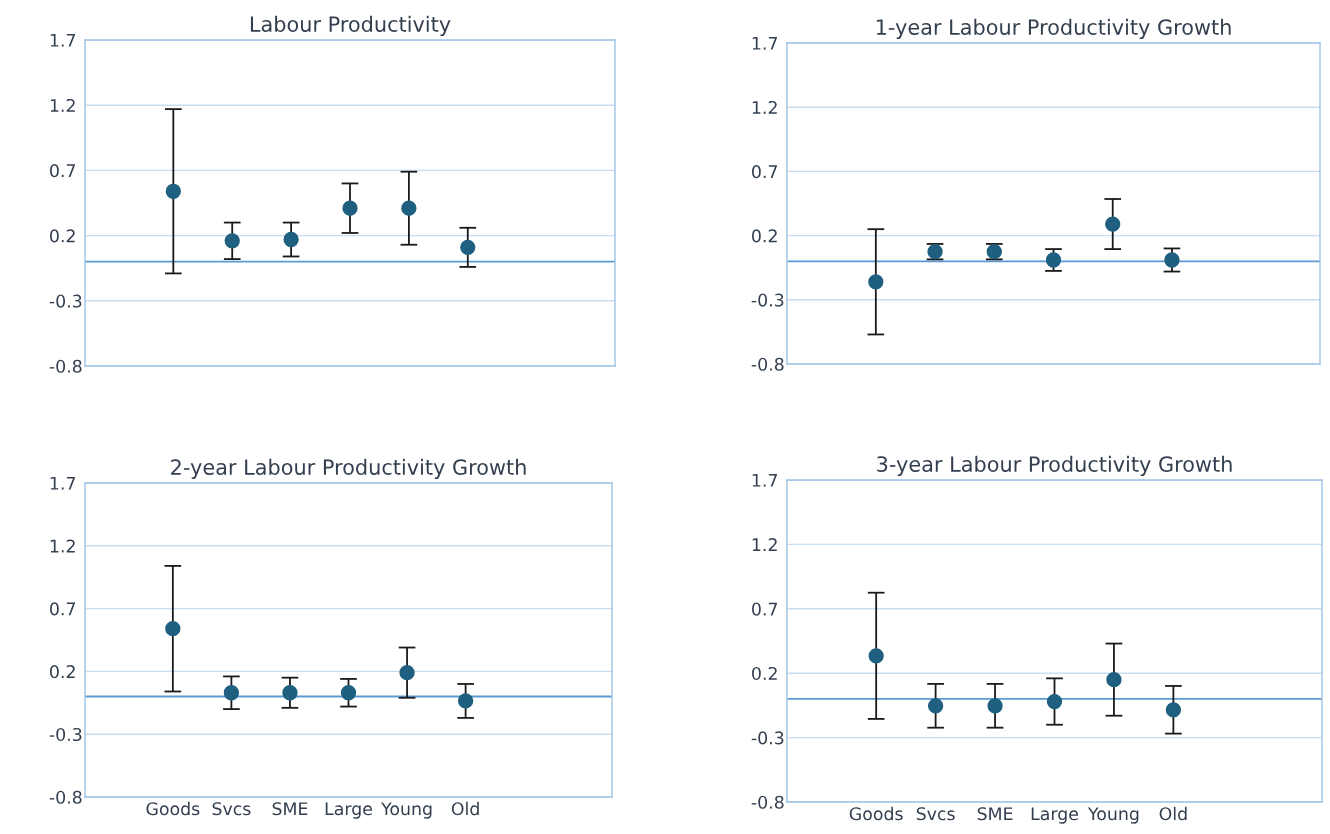  What do you see at coordinates (350, 25) in the screenshot?
I see `chart-title: Labour Productivity` at bounding box center [350, 25].